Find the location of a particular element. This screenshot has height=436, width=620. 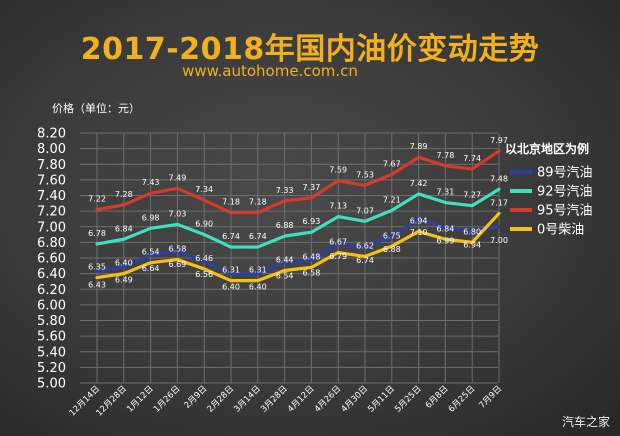

x-tick-label: 5月11日 is located at coordinates (381, 399).